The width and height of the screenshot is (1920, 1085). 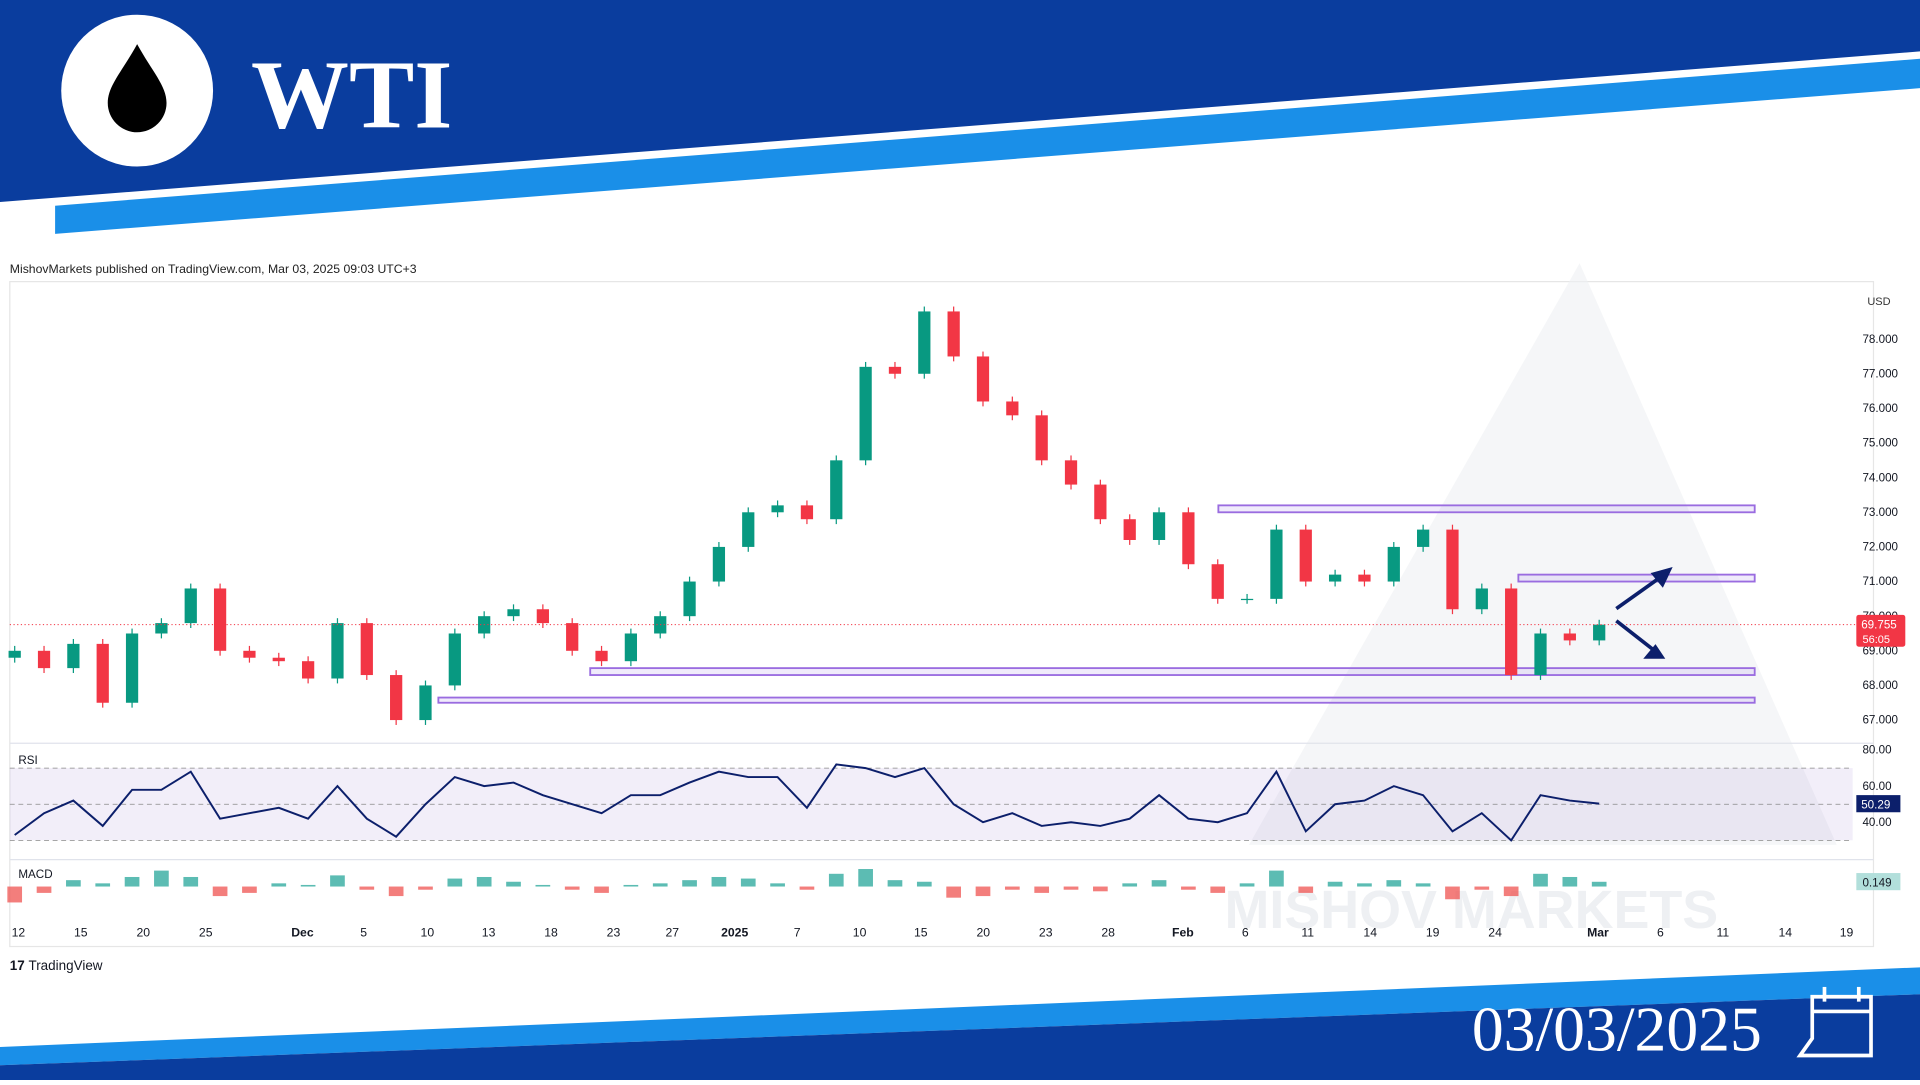 I want to click on oil-drop-icon, so click(x=137, y=88).